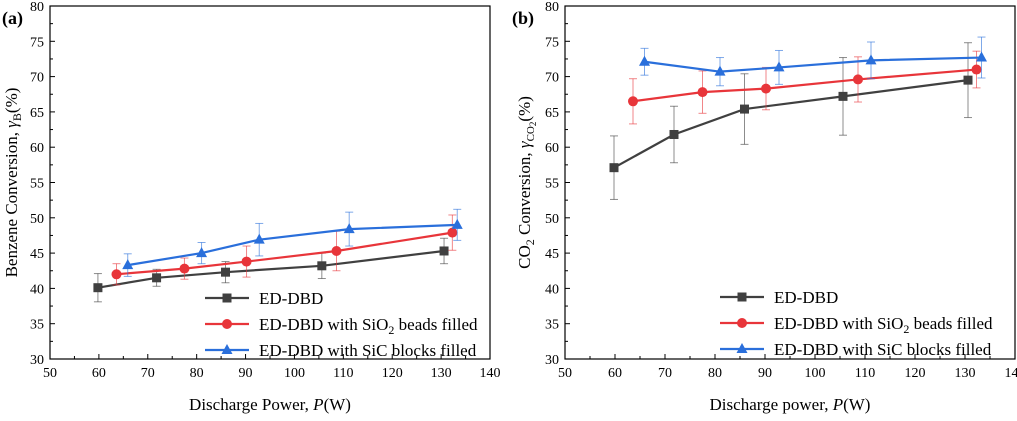 Image resolution: width=1017 pixels, height=421 pixels. Describe the element at coordinates (531, 133) in the screenshot. I see `y-axis-title-subscript: CO` at that location.